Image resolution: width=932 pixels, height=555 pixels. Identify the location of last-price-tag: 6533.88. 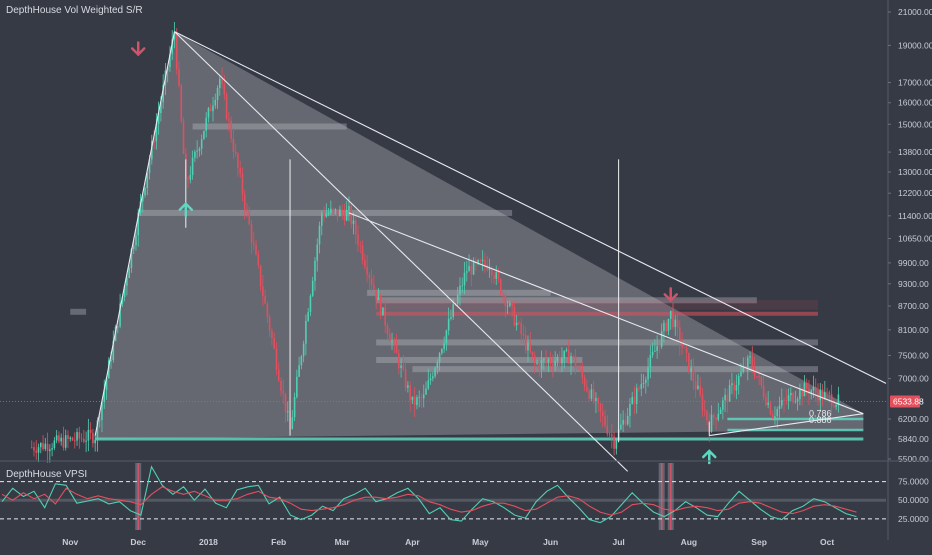
(907, 401).